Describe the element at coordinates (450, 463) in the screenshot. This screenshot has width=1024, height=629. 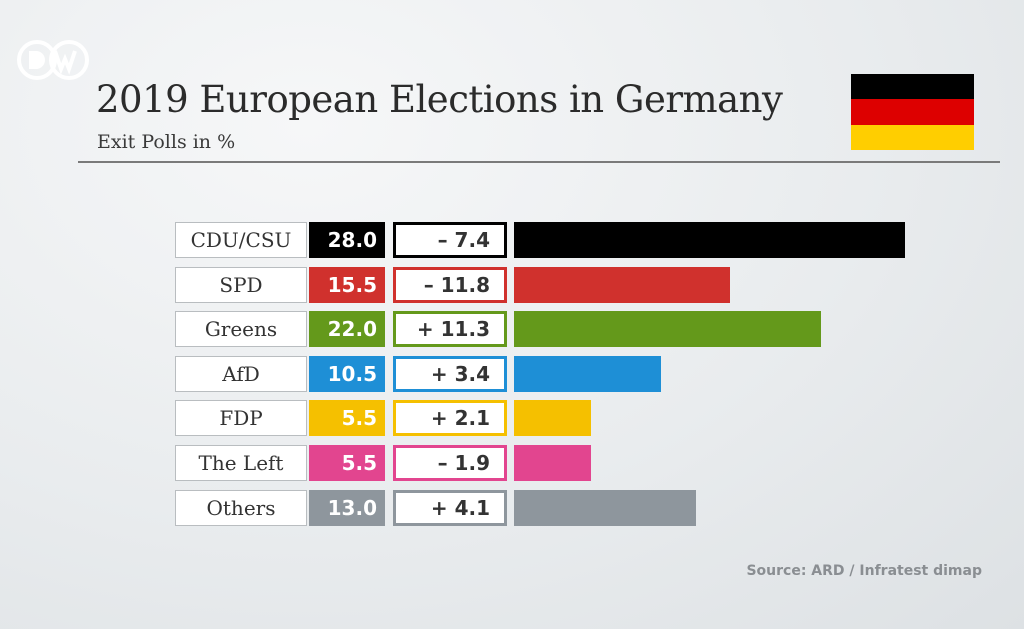
I see `change-label: – 1.9` at that location.